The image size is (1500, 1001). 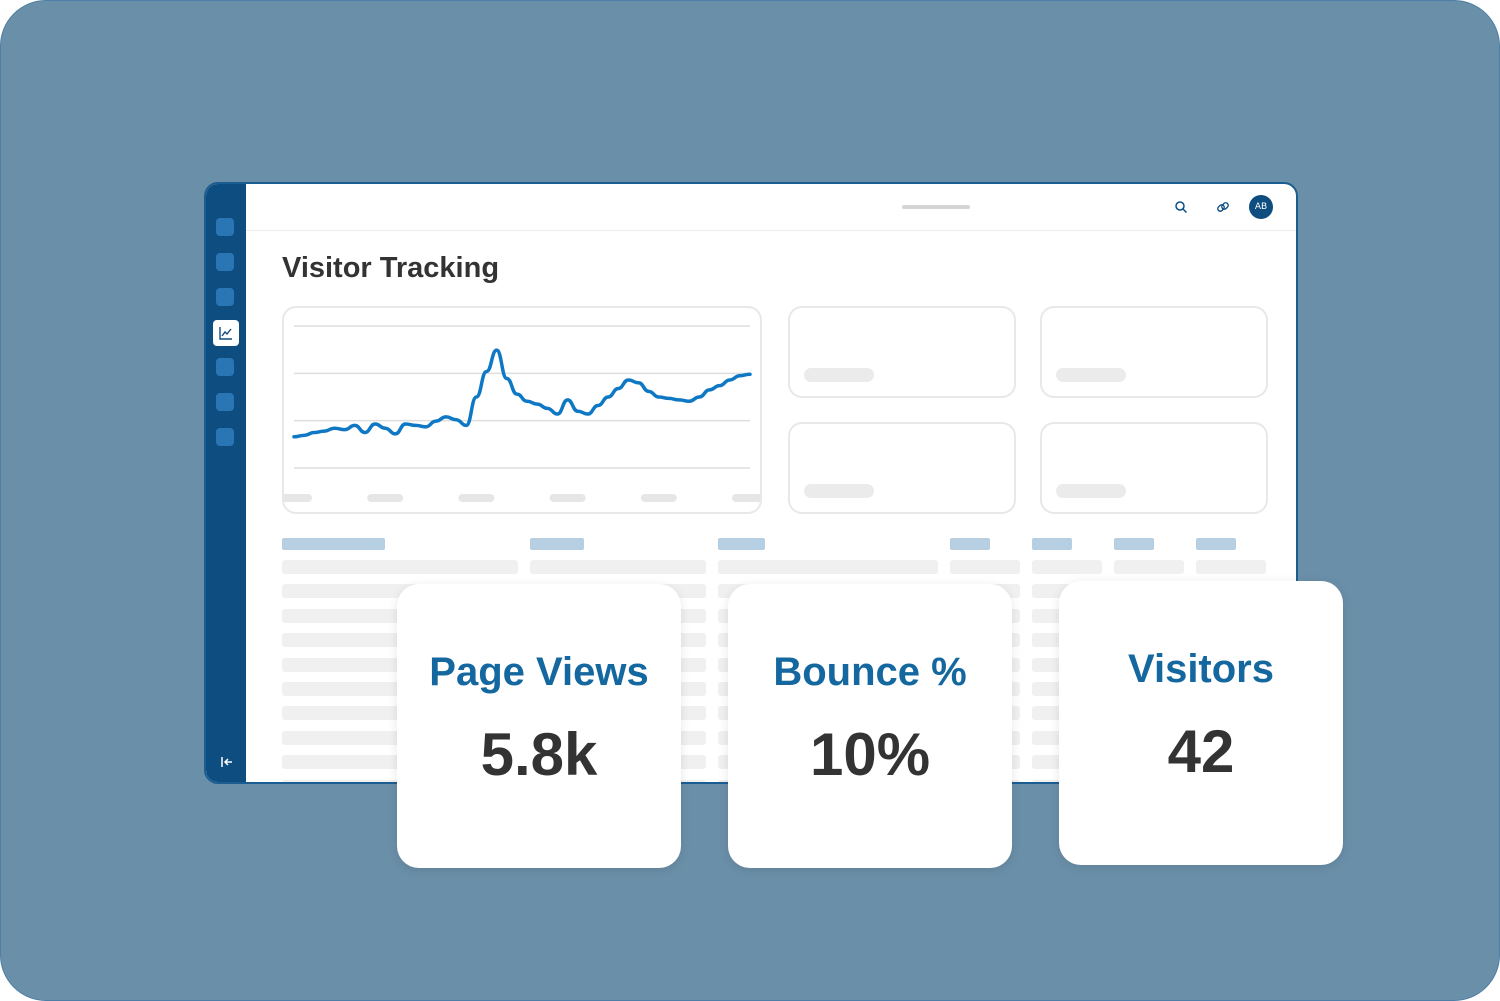 I want to click on top-bar: AB, so click(x=771, y=207).